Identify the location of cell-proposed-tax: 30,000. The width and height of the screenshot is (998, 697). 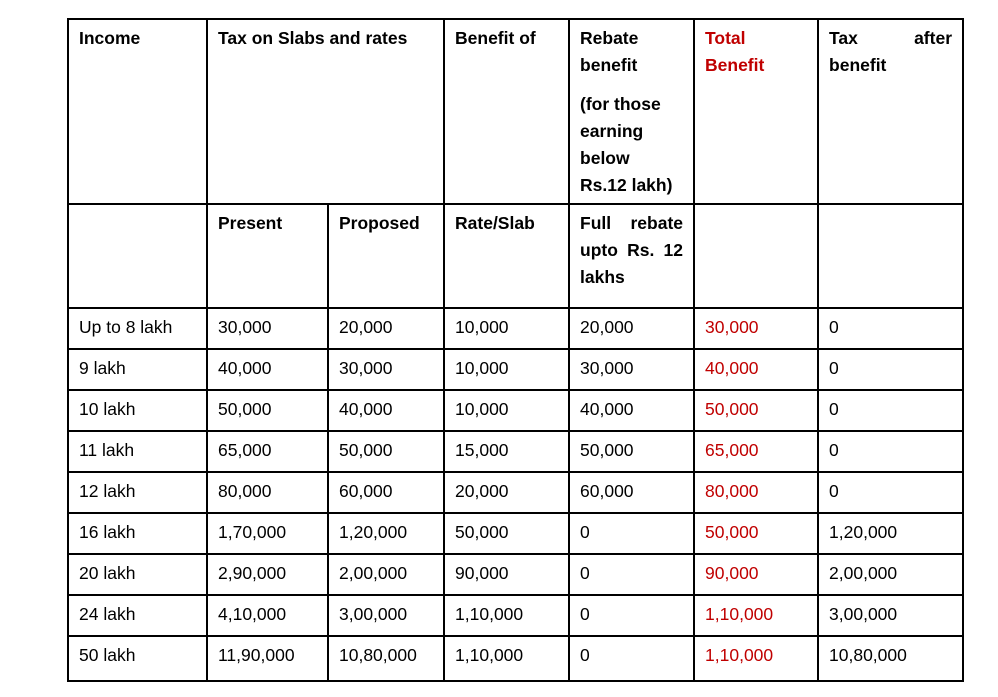
(386, 369).